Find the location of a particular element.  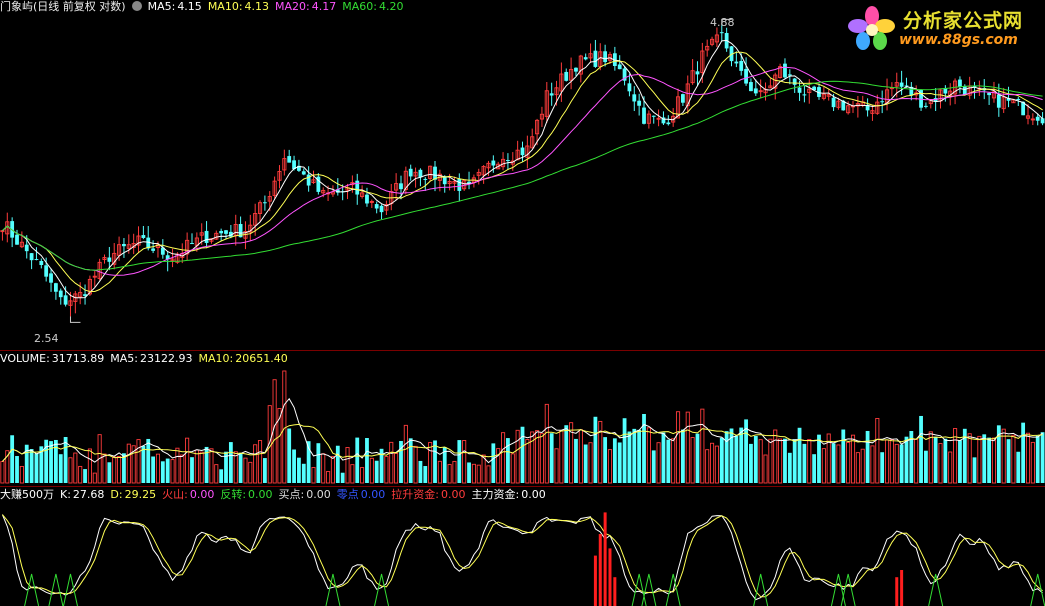

gear-icon is located at coordinates (136, 6).